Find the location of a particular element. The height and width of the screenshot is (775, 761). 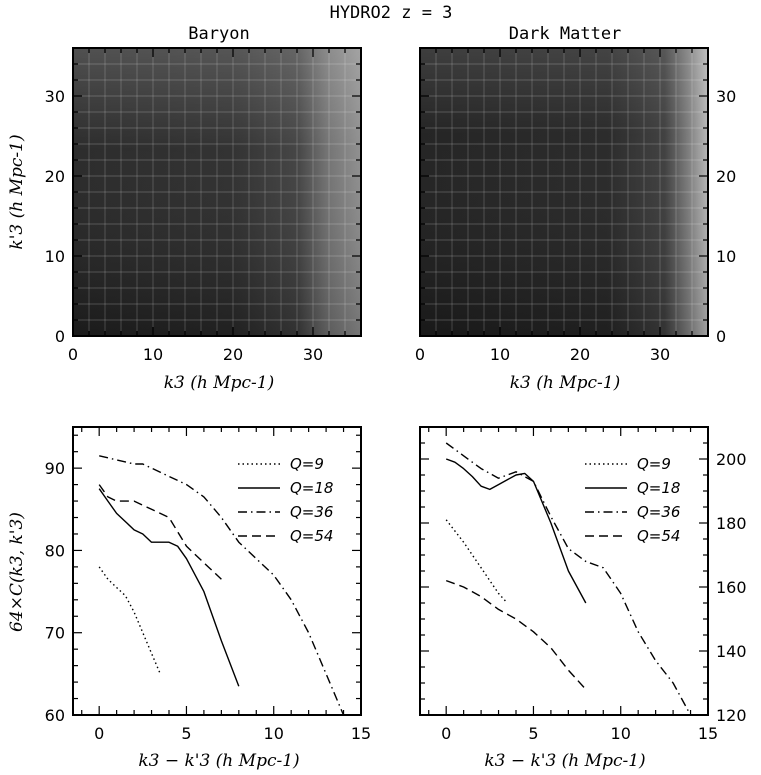

dark-matter-heatmap-grid is located at coordinates (564, 192).